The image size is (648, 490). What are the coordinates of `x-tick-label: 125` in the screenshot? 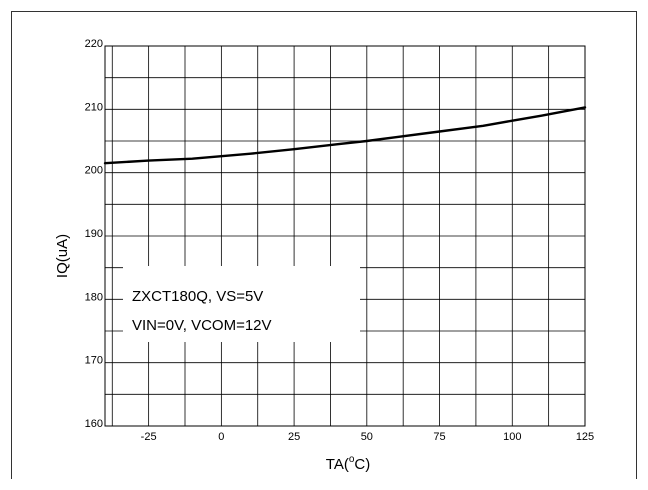 It's located at (585, 437).